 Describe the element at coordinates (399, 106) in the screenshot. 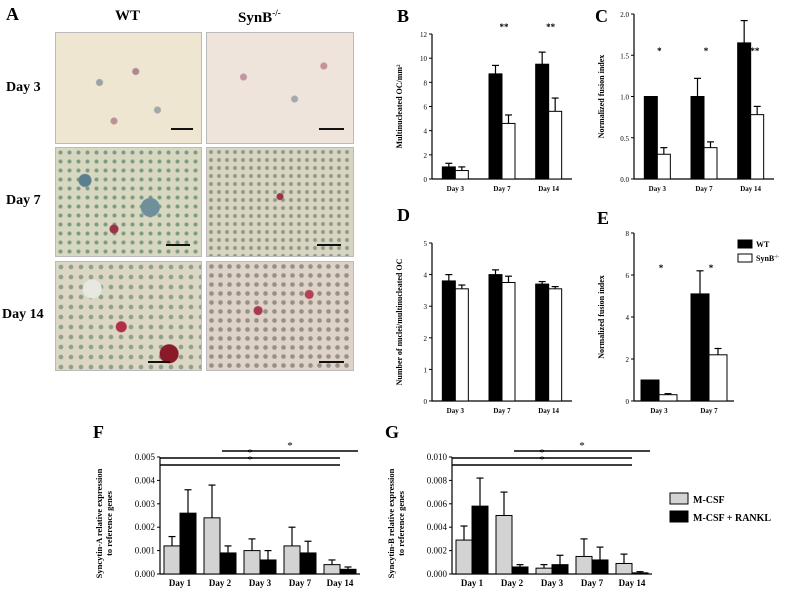

I see `y-axis-label: Multinucleated OC/mm²` at that location.